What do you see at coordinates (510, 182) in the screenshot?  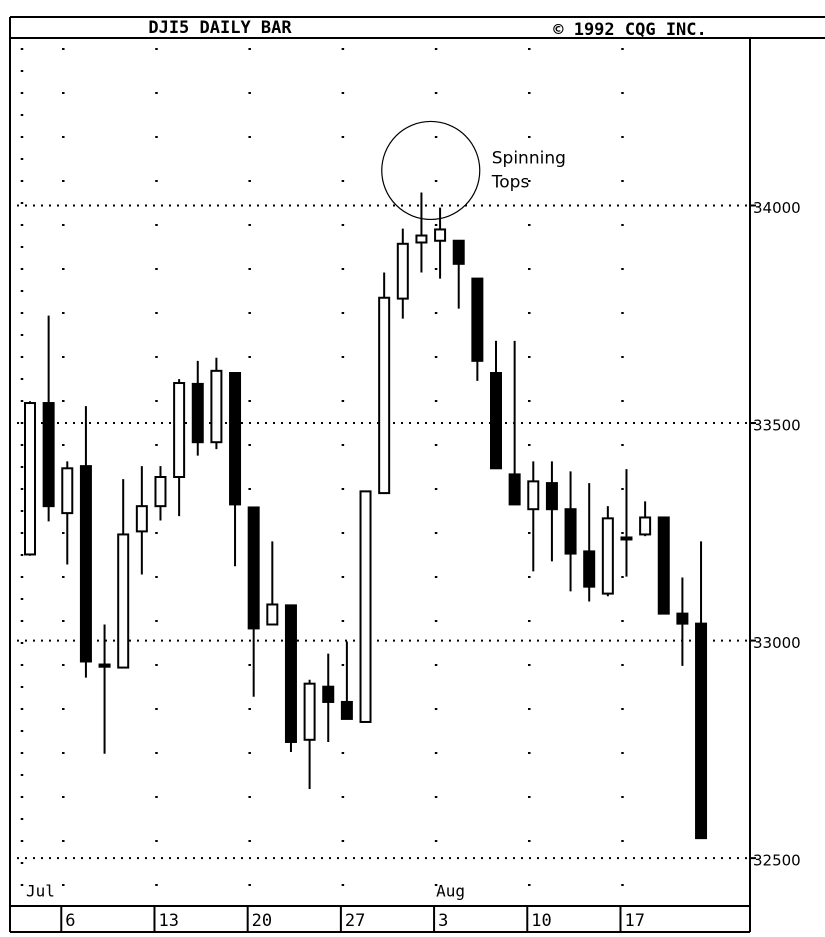 I see `annotation: Tops` at bounding box center [510, 182].